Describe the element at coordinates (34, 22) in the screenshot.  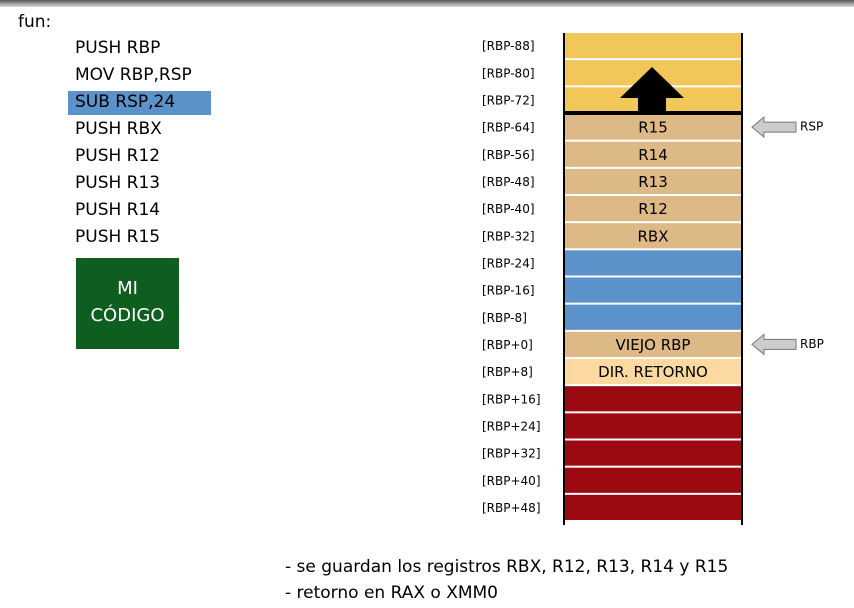
I see `function-label: fun:` at that location.